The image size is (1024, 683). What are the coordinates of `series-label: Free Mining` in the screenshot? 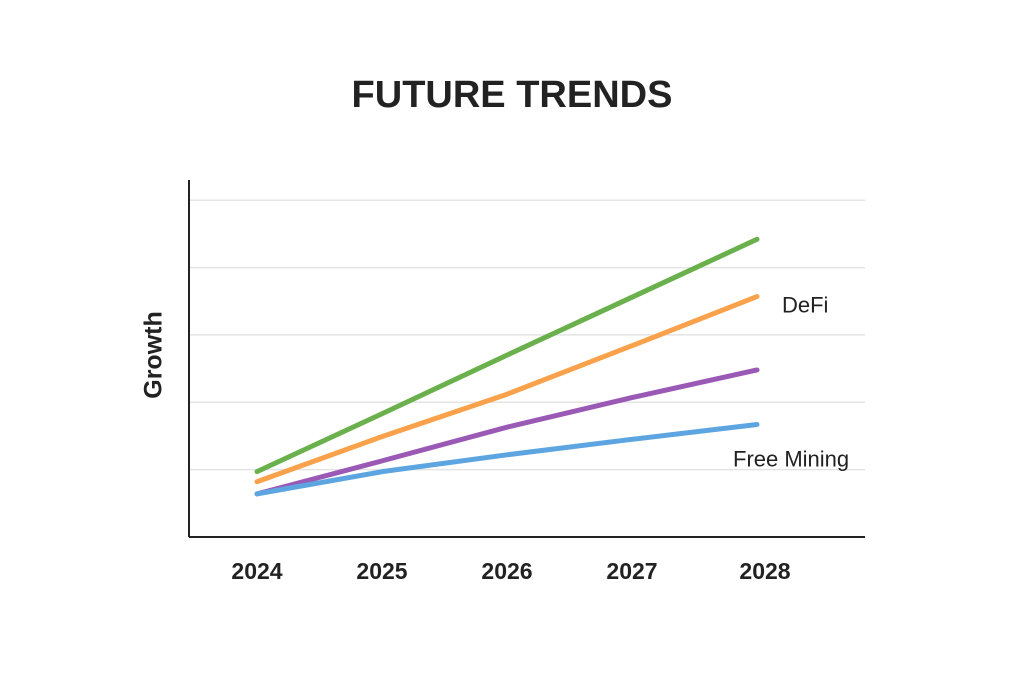 It's located at (791, 458).